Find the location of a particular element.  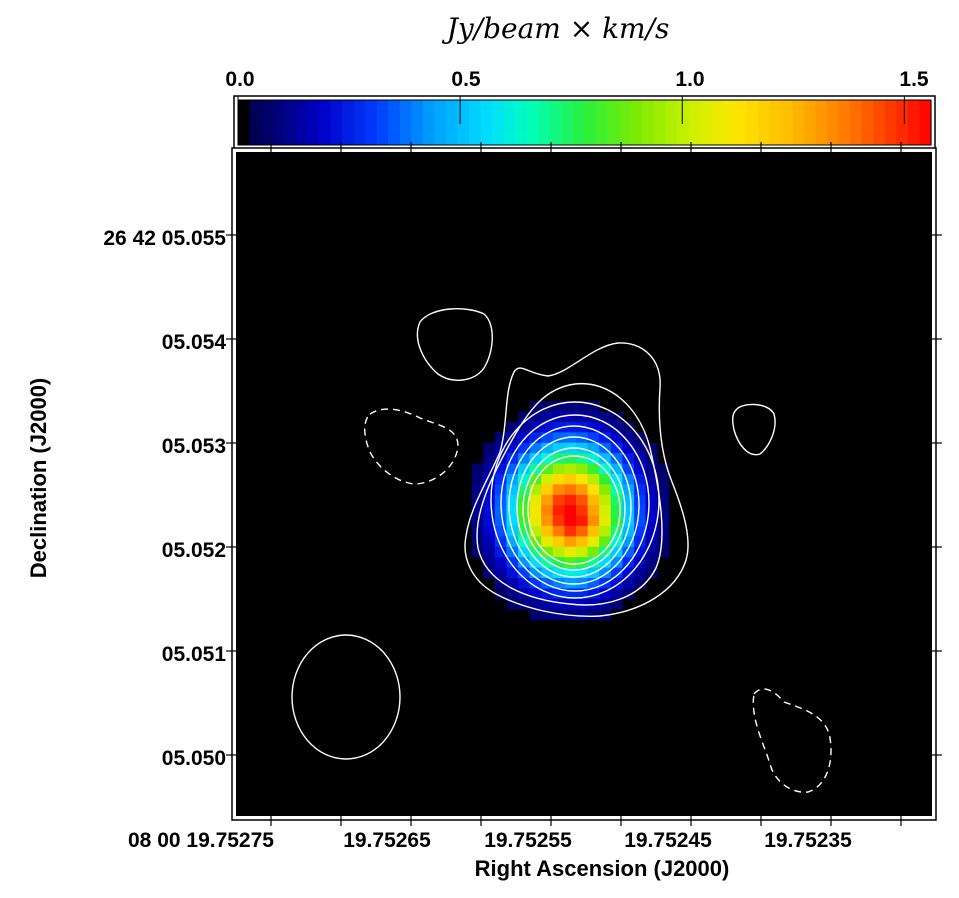

y-tick-label: 05.054 is located at coordinates (194, 342).